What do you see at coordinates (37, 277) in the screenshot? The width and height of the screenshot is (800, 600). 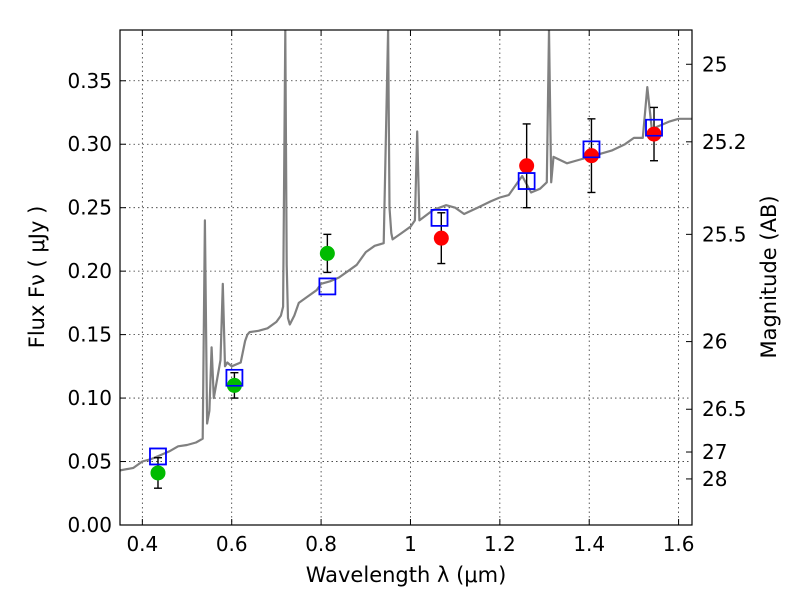 I see `y-axis-label: Flux Fν ( μJy )` at bounding box center [37, 277].